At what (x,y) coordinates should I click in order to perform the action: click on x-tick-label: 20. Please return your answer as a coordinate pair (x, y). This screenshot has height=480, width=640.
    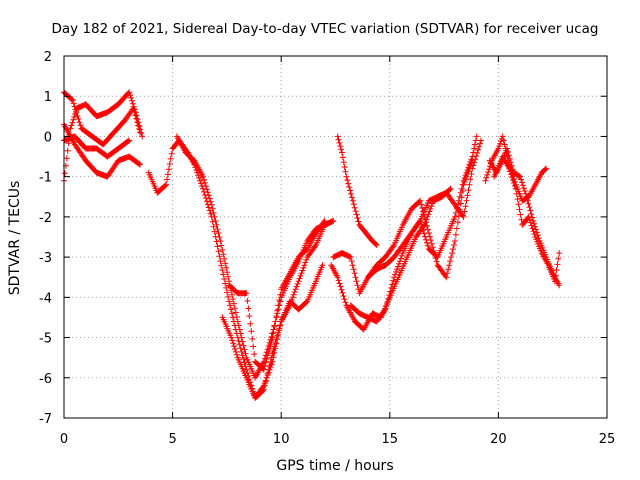
    Looking at the image, I should click on (498, 439).